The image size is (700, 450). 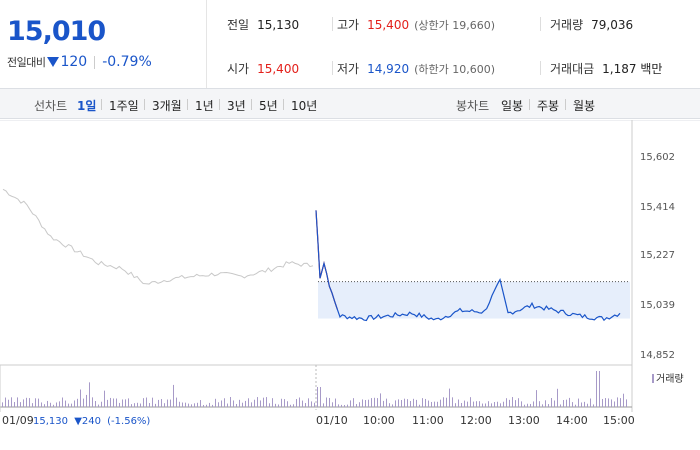 What do you see at coordinates (512, 106) in the screenshot?
I see `candle-button-daily: 일봉` at bounding box center [512, 106].